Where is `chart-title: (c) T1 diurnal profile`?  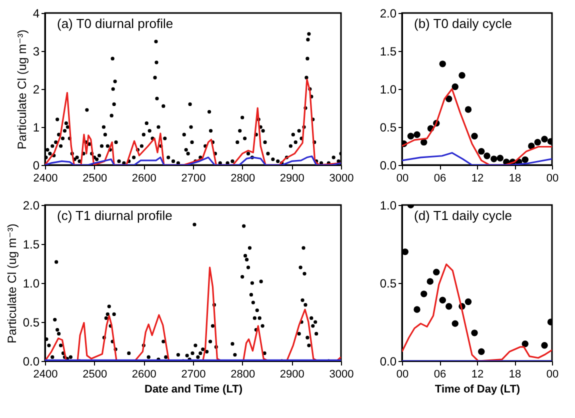
chart-title: (c) T1 diurnal profile is located at coordinates (114, 215).